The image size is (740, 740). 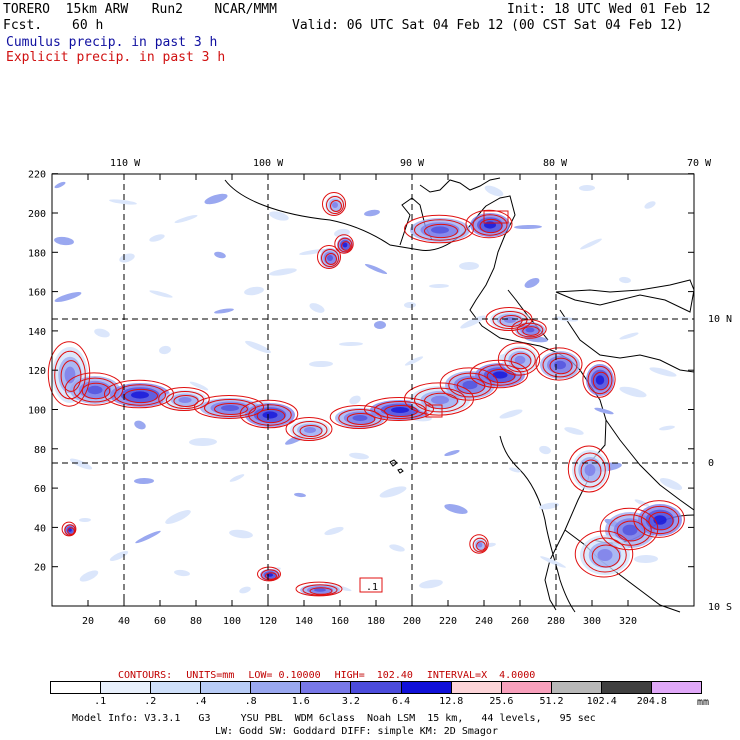 I want to click on box-label: .1, so click(x=372, y=587).